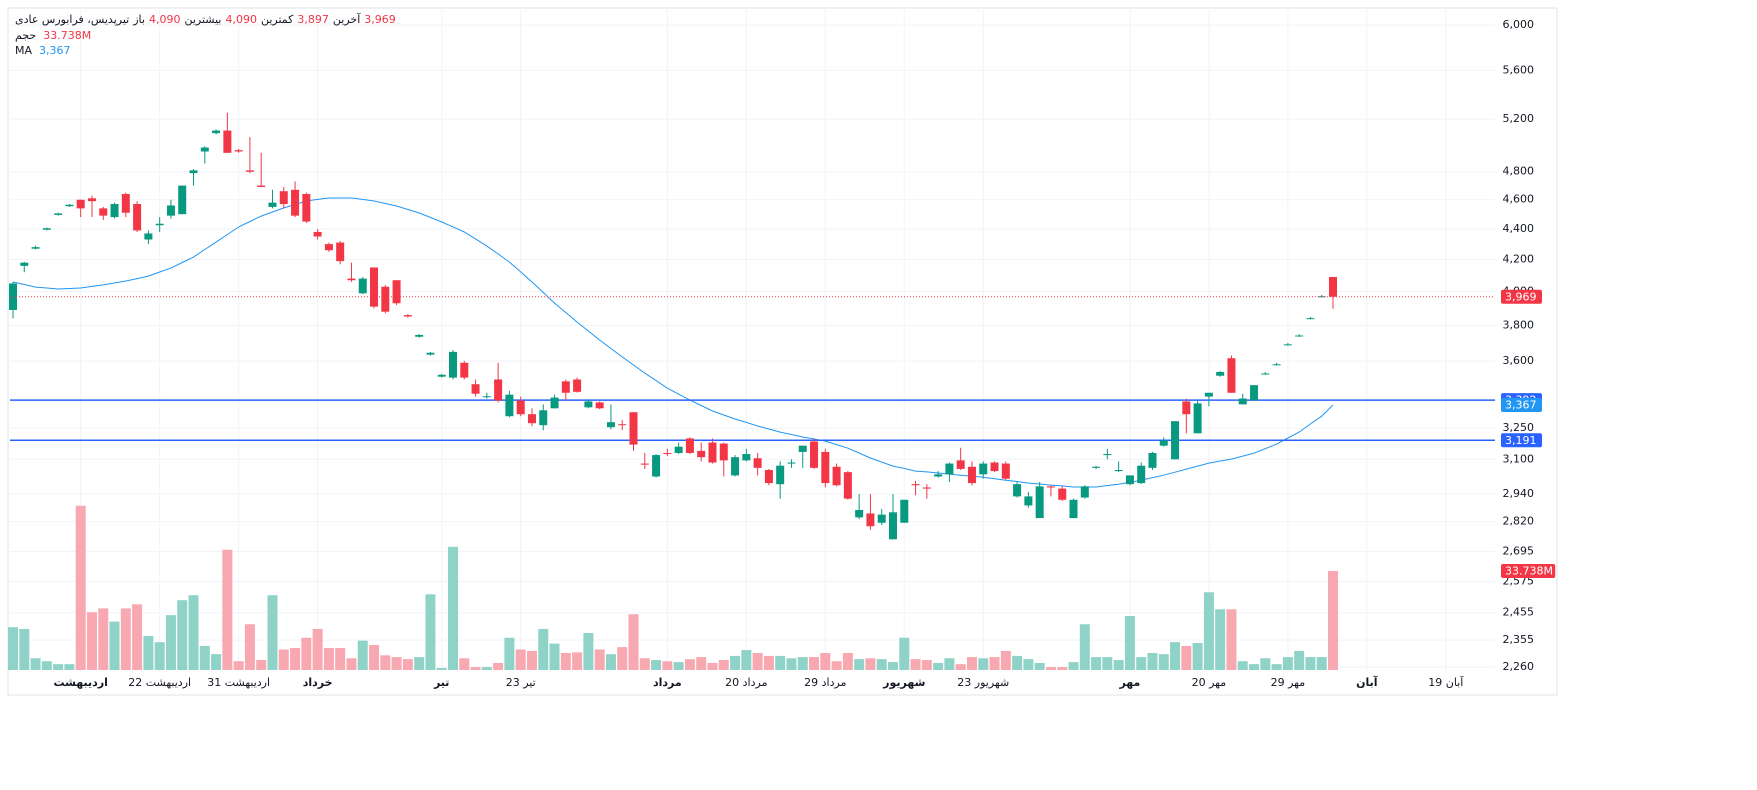 The width and height of the screenshot is (1757, 790). What do you see at coordinates (1521, 296) in the screenshot?
I see `last-price-tag-bg` at bounding box center [1521, 296].